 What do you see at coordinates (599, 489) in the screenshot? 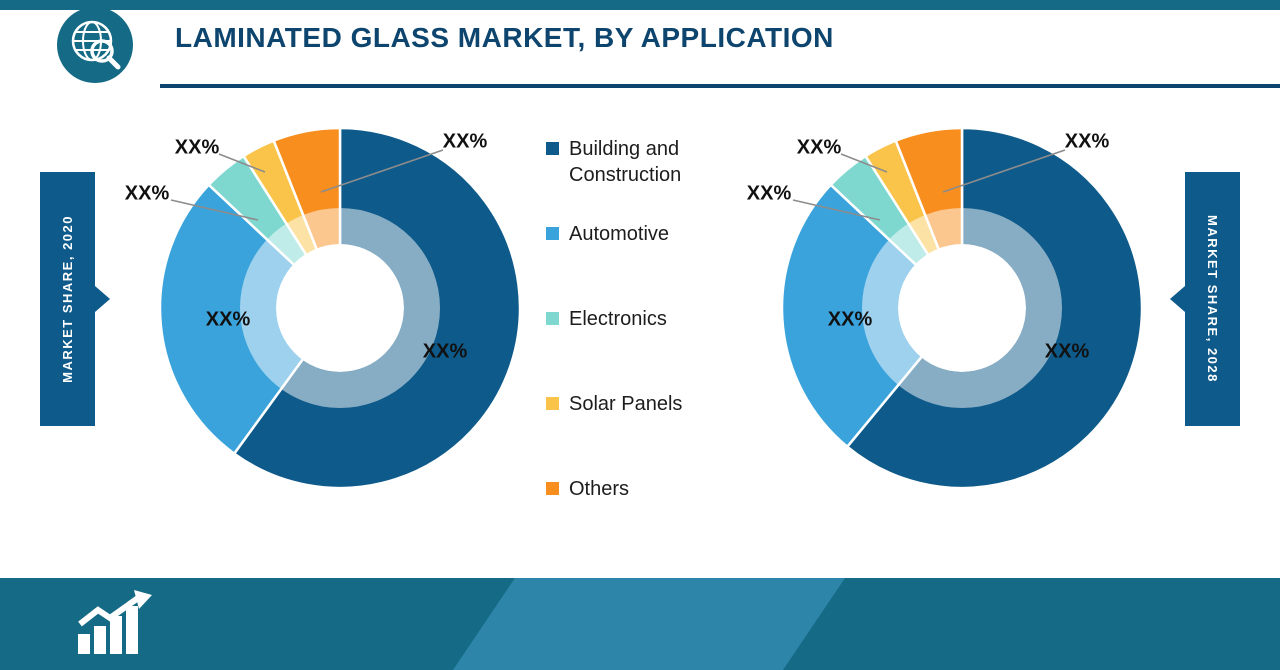
I see `legend-label: Others` at bounding box center [599, 489].